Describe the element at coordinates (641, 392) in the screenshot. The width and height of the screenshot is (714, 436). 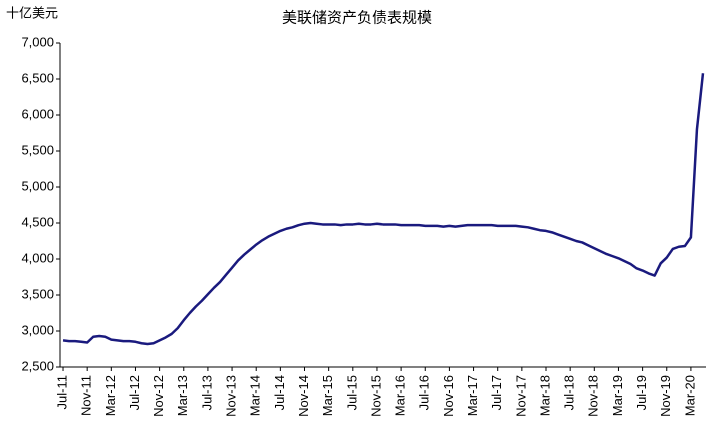
I see `x-tick-label: Jul-19` at that location.